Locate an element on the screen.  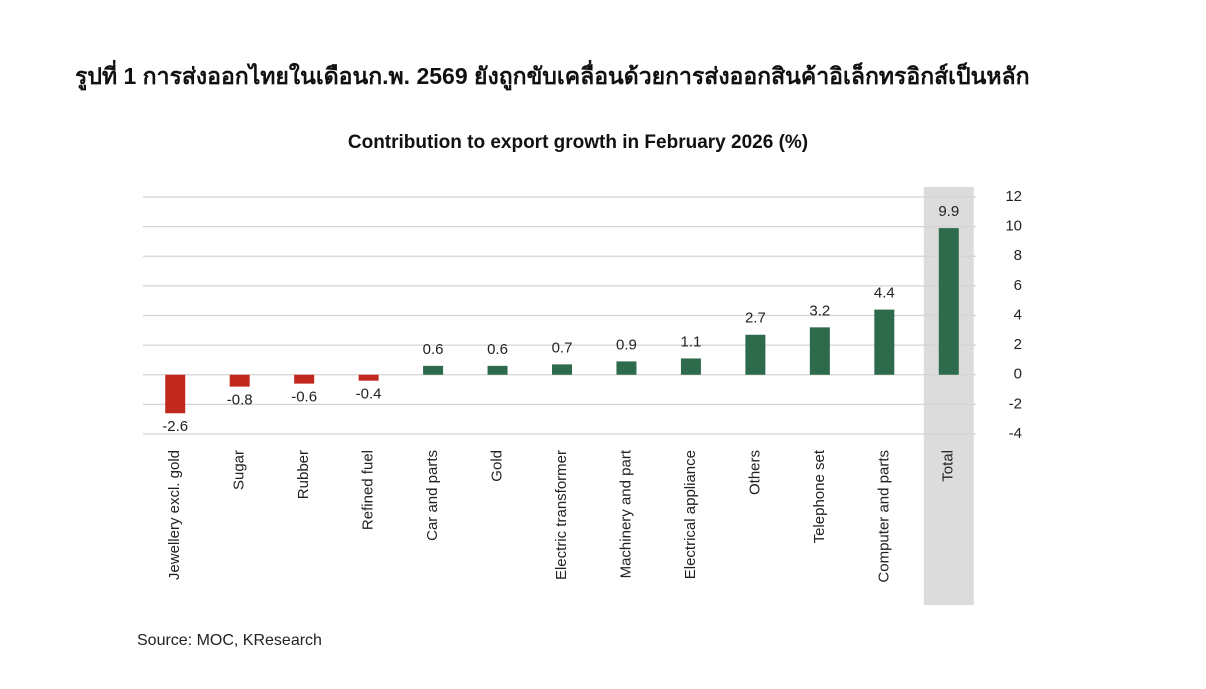
x-tick-label: Gold is located at coordinates (497, 466).